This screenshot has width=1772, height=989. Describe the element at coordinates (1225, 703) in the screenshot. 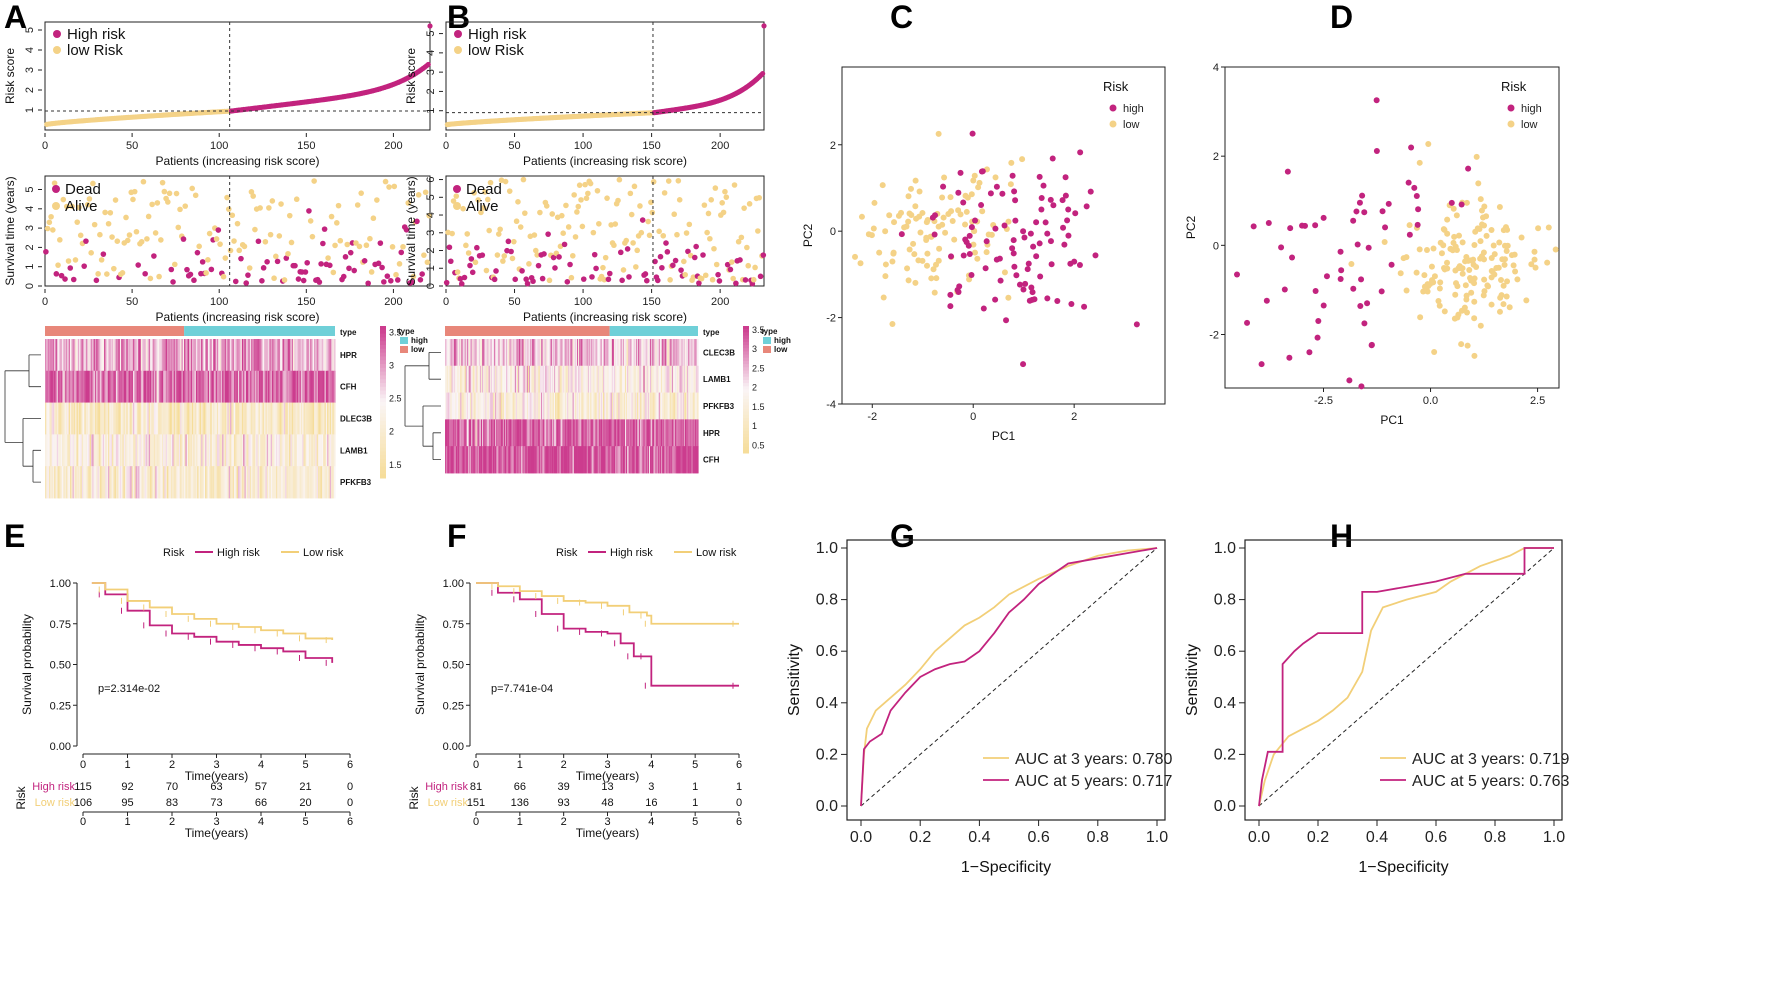

I see `y-tick-label: 0.4` at that location.